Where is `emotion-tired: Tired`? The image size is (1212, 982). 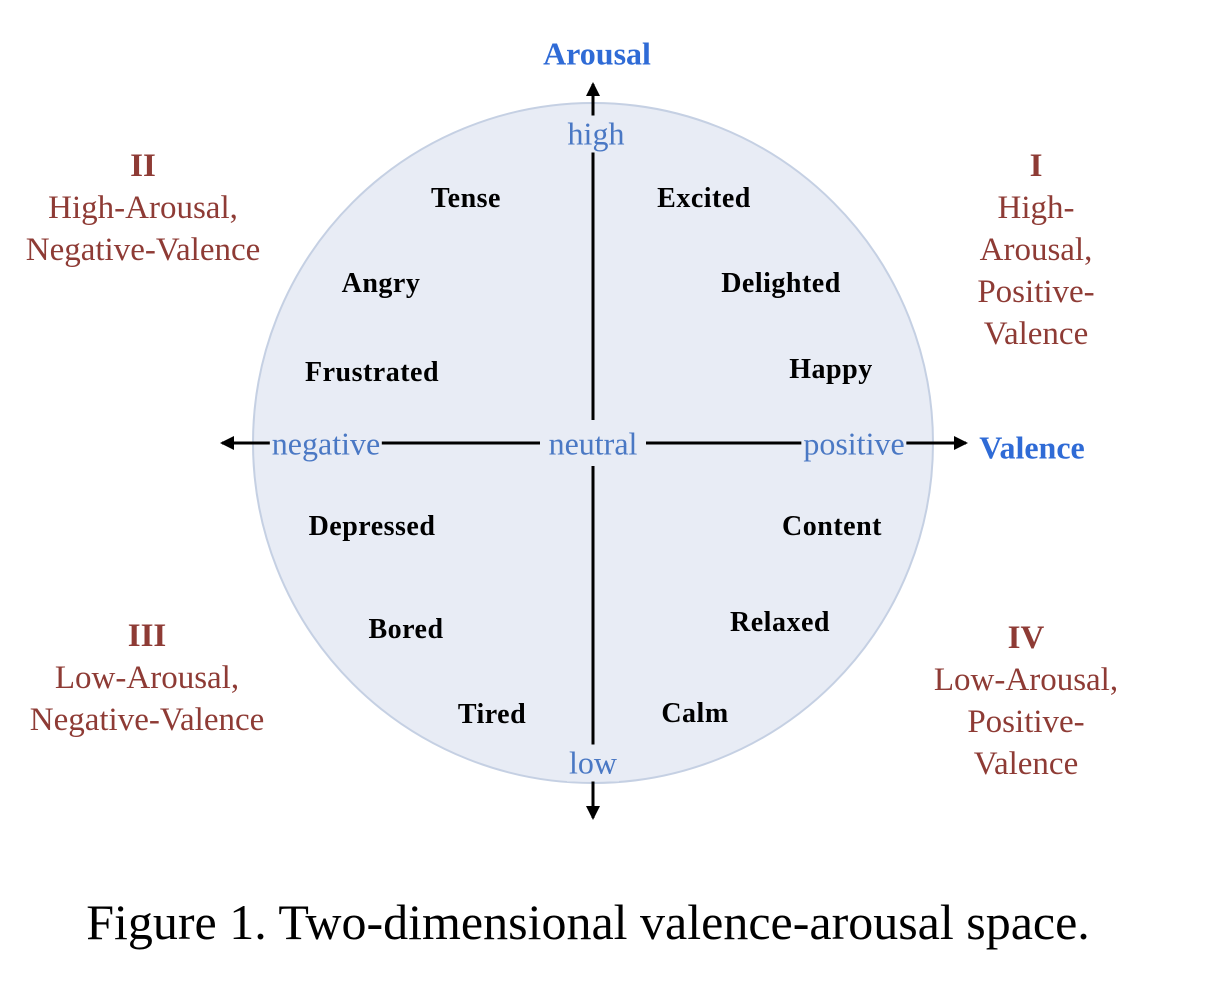 emotion-tired: Tired is located at coordinates (492, 714).